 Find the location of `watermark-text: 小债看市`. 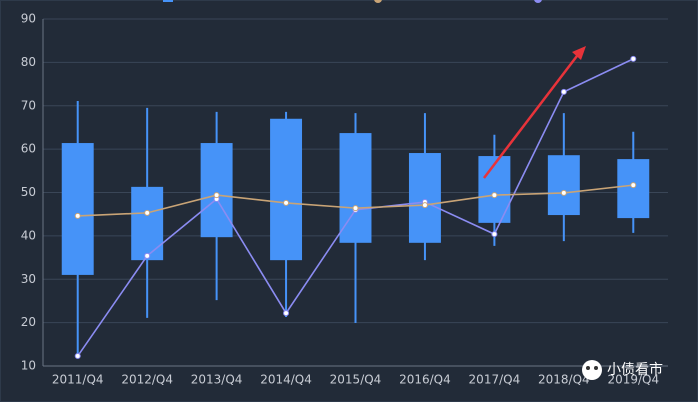

watermark-text: 小债看市 is located at coordinates (635, 369).